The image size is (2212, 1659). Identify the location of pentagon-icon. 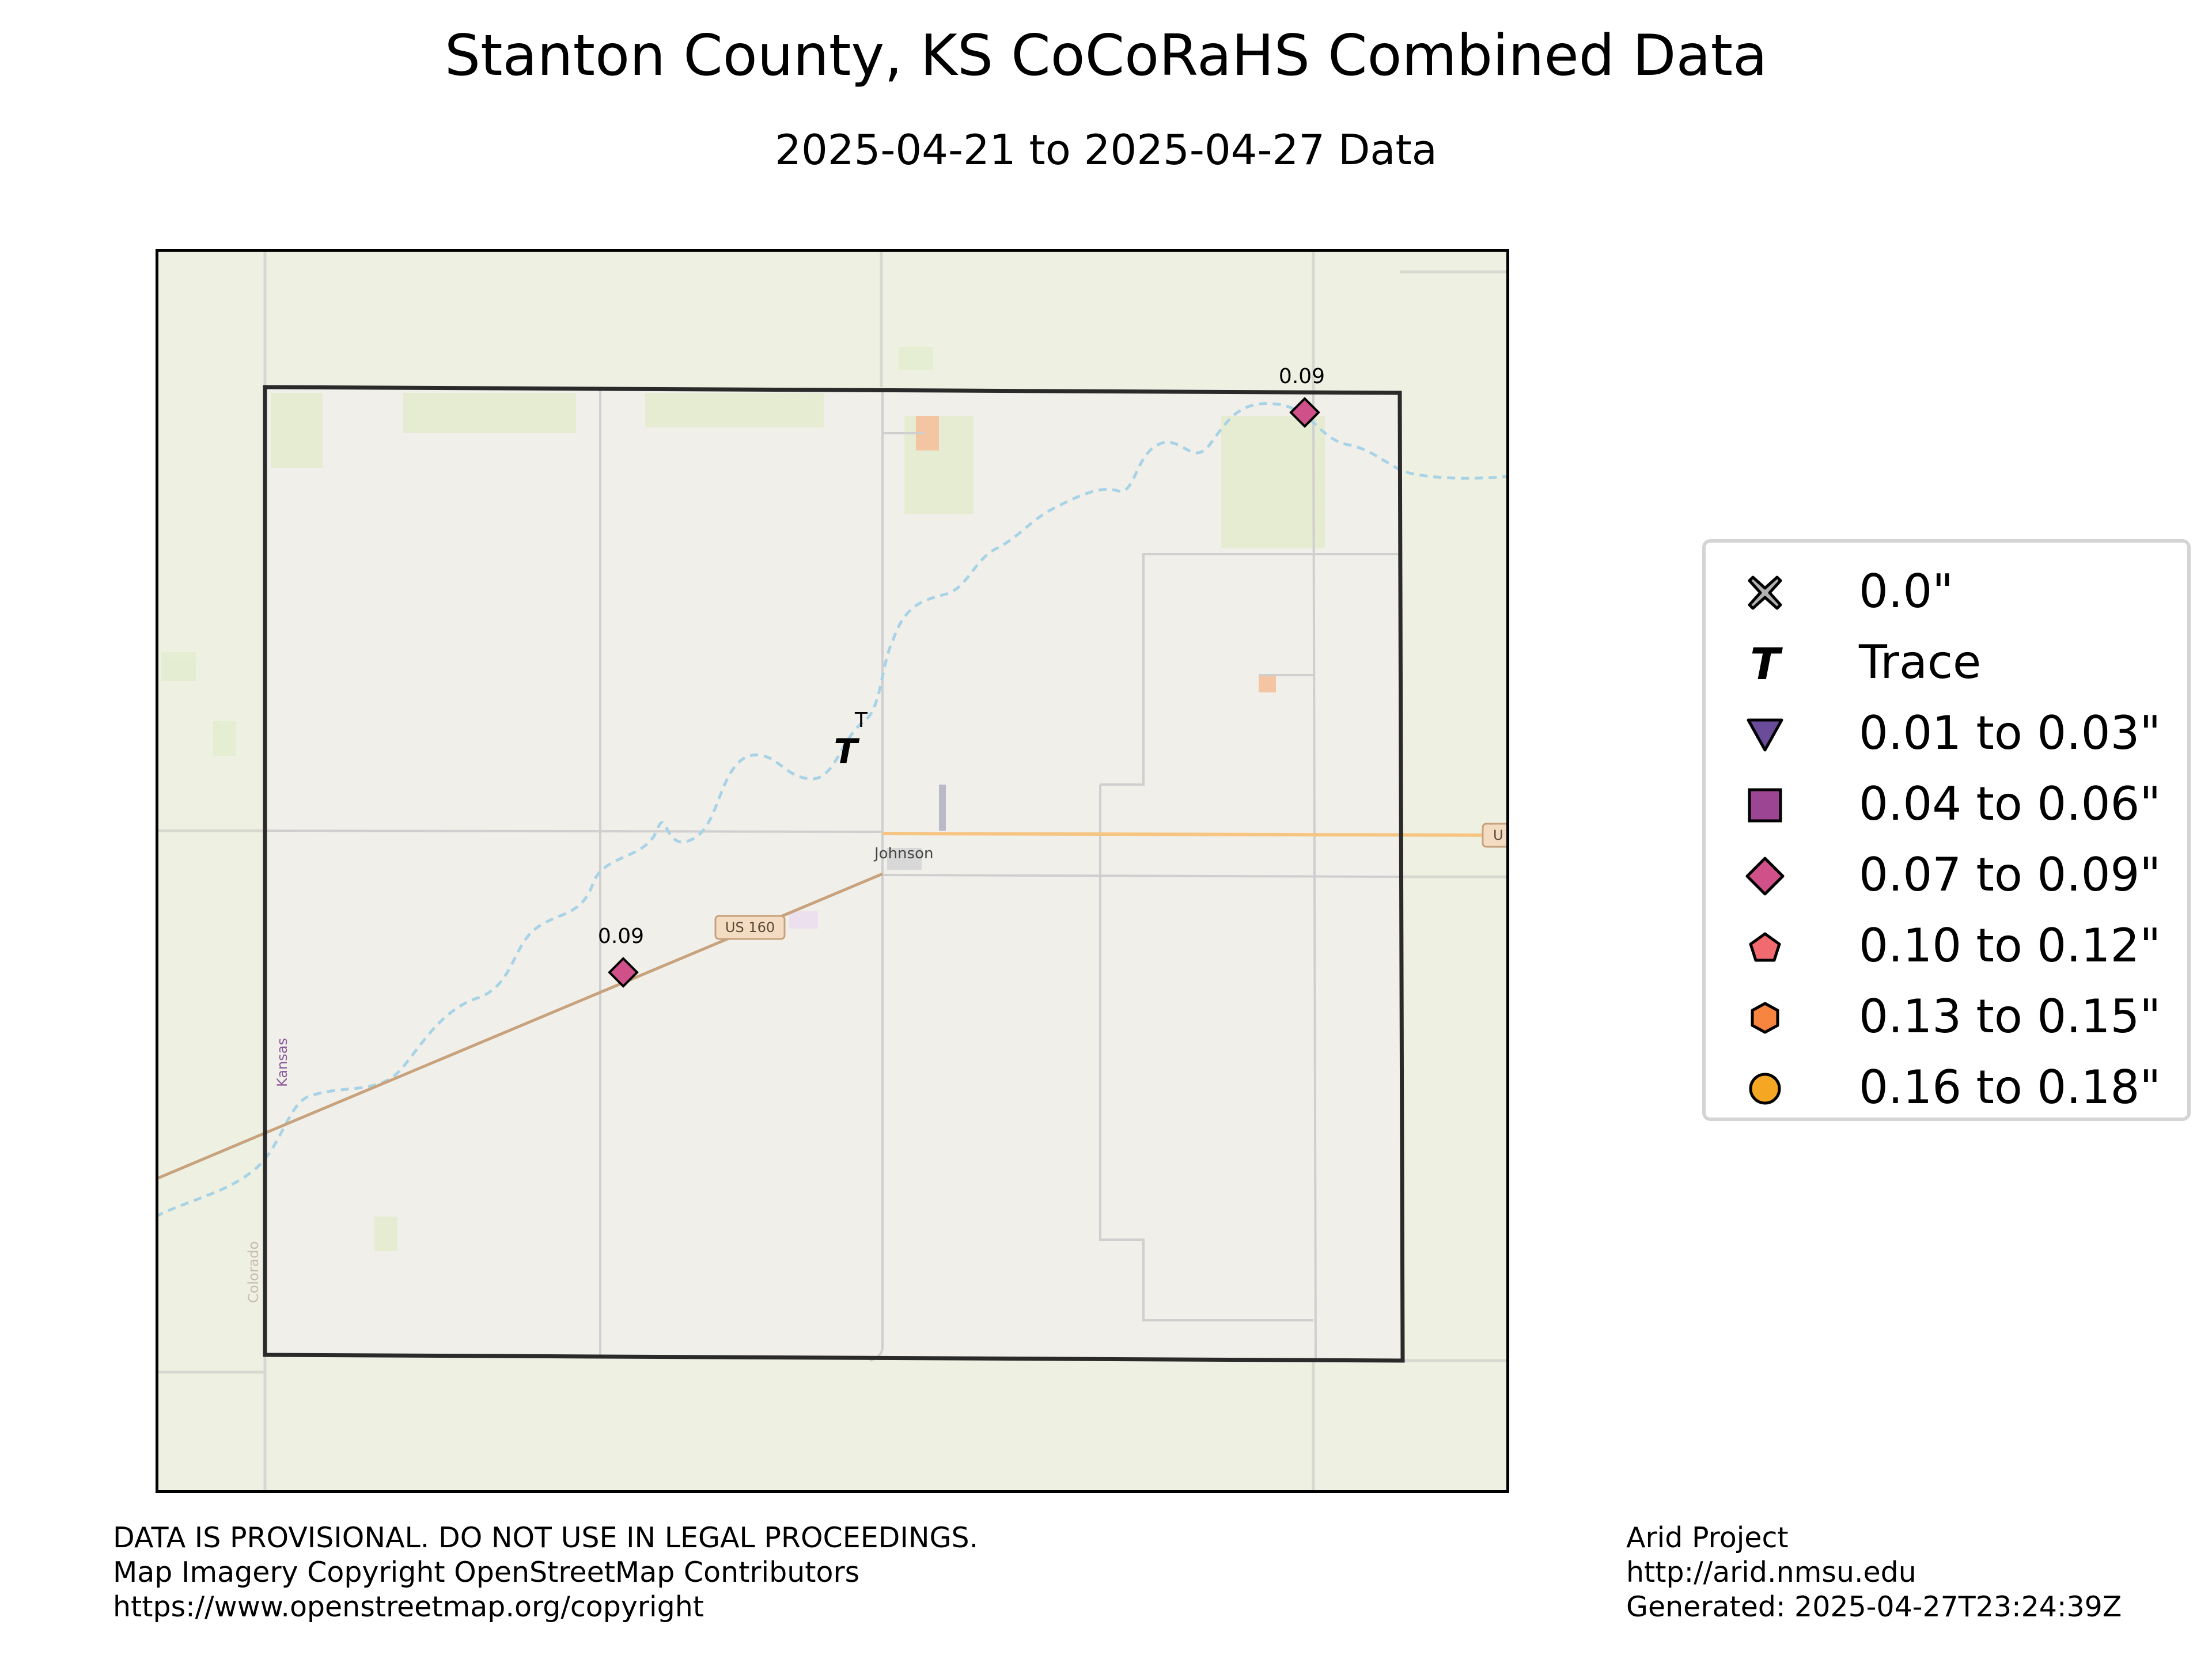
(1765, 947).